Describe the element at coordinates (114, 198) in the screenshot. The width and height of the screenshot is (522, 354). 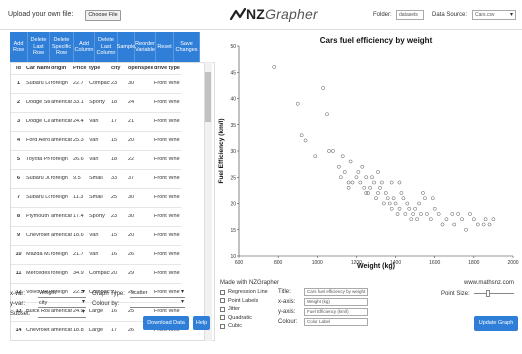
I see `table-cell: 25` at that location.